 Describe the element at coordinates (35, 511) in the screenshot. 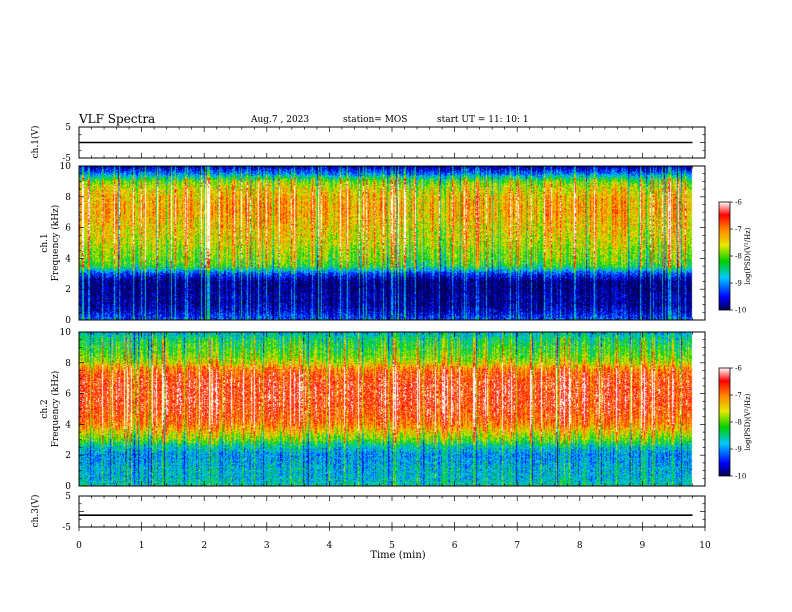

I see `ch3-voltage-ylabel: ch.3(V)` at that location.